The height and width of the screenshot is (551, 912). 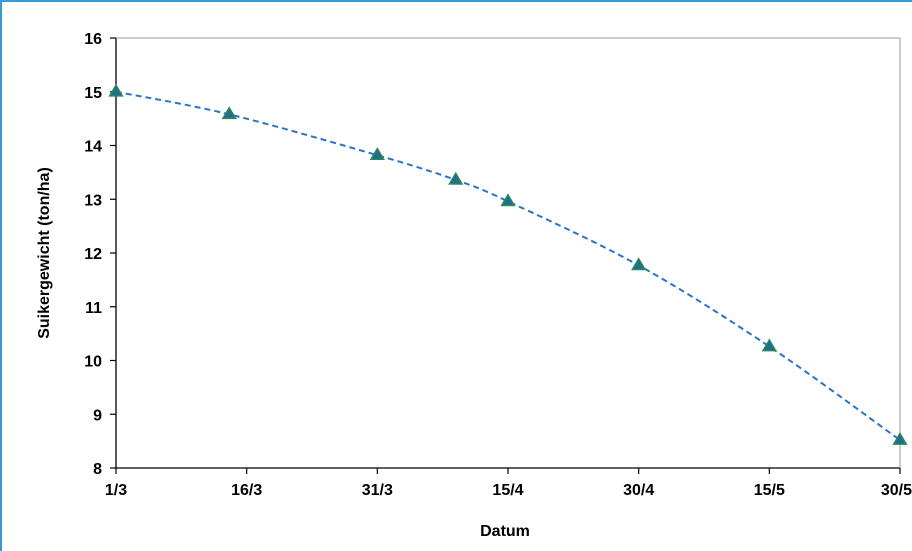 What do you see at coordinates (377, 490) in the screenshot?
I see `x-tick-label: 31/3` at bounding box center [377, 490].